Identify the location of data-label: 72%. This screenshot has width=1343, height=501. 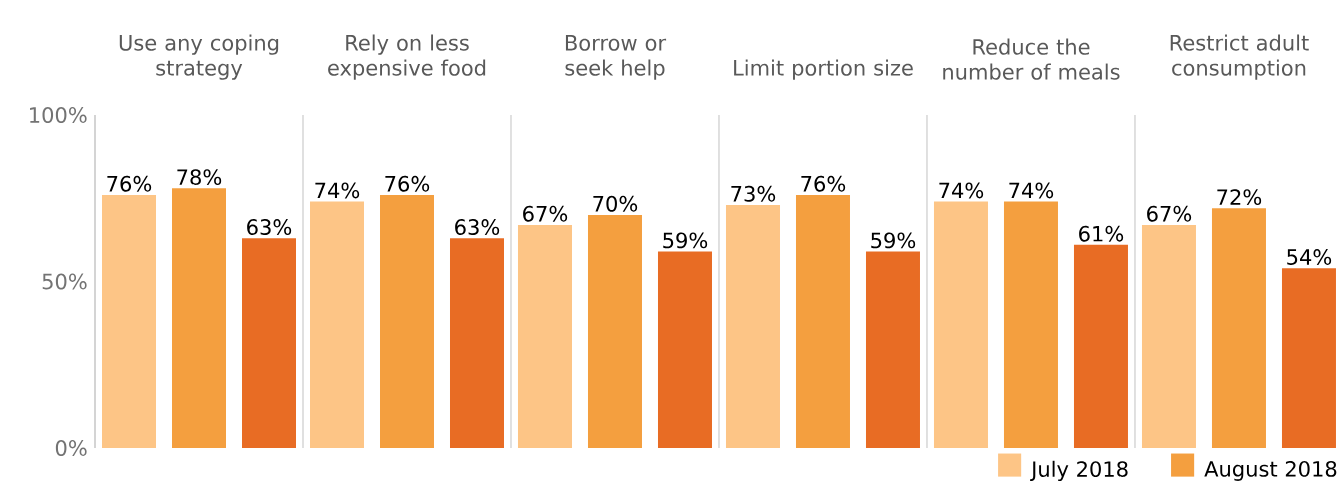
(1239, 197).